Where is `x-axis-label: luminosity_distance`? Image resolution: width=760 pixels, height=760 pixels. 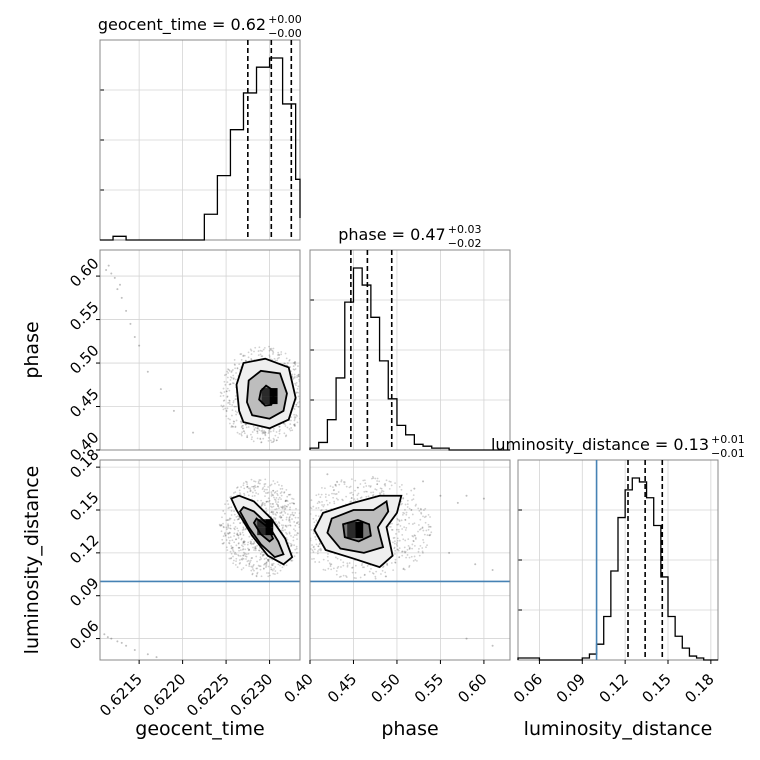
x-axis-label: luminosity_distance is located at coordinates (618, 729).